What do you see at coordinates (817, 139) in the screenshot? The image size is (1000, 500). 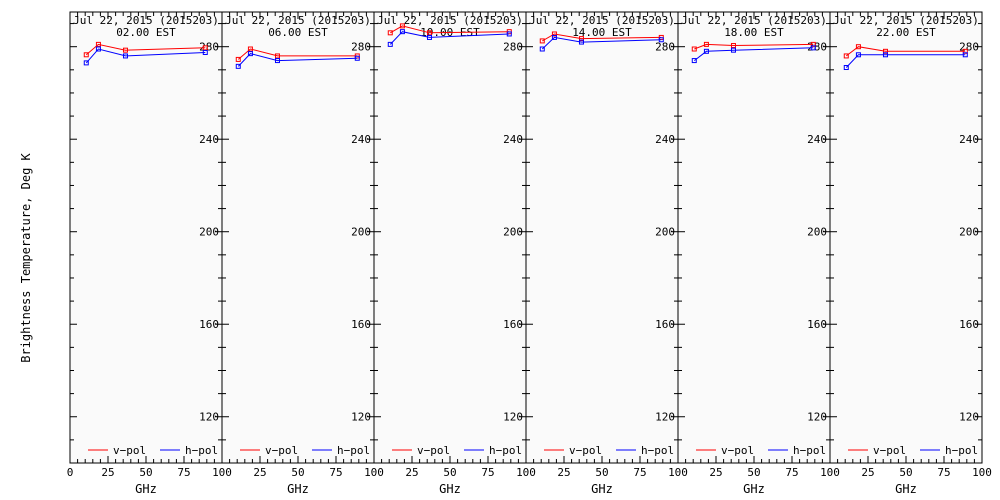 I see `y-tick-label: 240` at bounding box center [817, 139].